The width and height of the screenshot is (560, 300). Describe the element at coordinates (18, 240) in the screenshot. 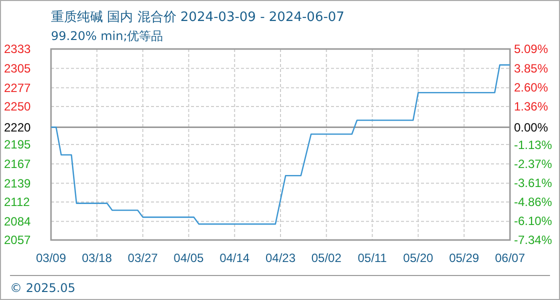

I see `y-tick-label: 2057` at that location.